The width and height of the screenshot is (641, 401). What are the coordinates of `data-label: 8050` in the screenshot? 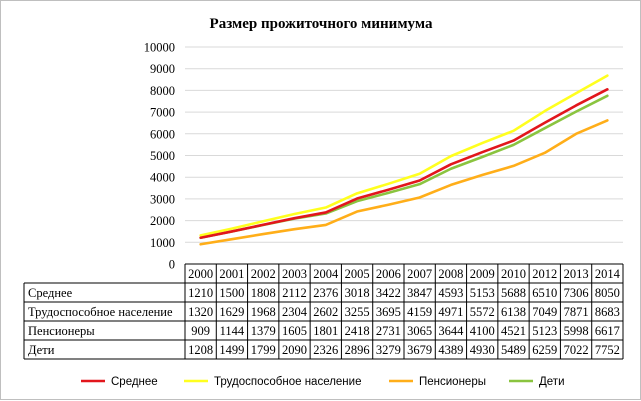 It's located at (607, 293).